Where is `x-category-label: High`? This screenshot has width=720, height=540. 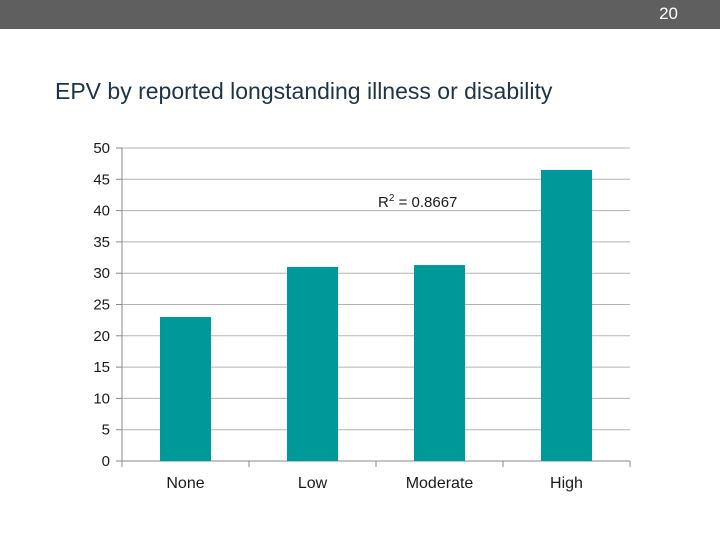 x-category-label: High is located at coordinates (566, 483).